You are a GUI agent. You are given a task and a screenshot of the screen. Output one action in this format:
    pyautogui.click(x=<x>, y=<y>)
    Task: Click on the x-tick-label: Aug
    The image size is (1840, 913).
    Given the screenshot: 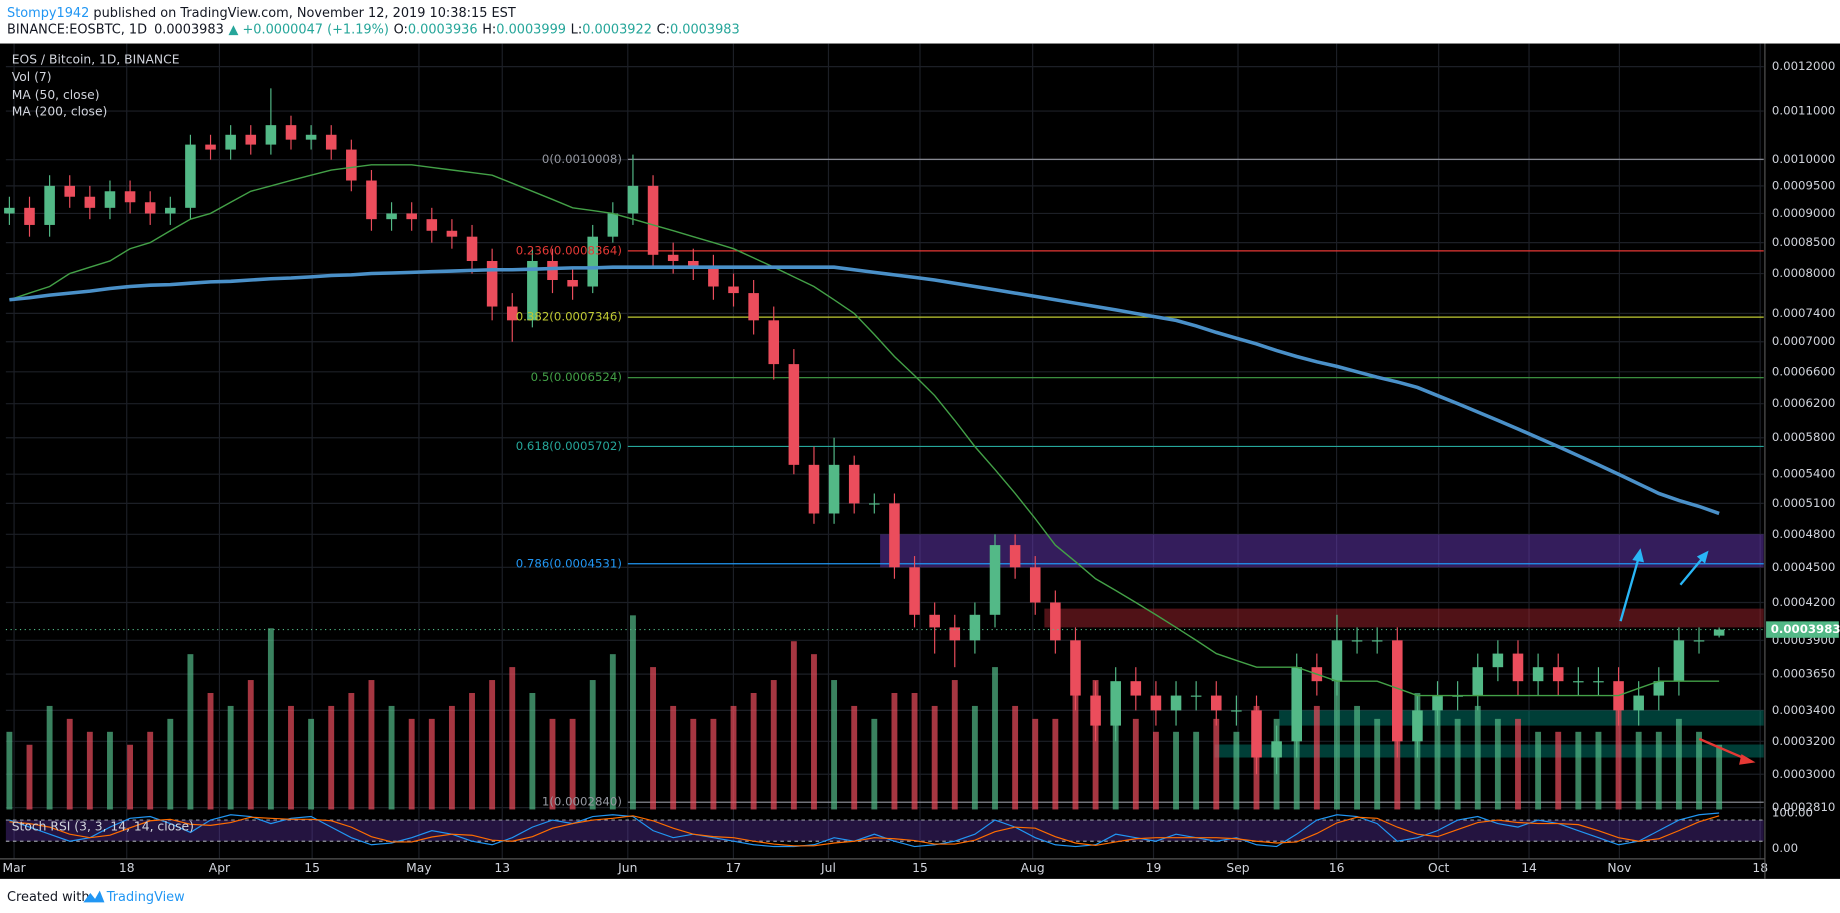 What is the action you would take?
    pyautogui.click(x=1033, y=868)
    